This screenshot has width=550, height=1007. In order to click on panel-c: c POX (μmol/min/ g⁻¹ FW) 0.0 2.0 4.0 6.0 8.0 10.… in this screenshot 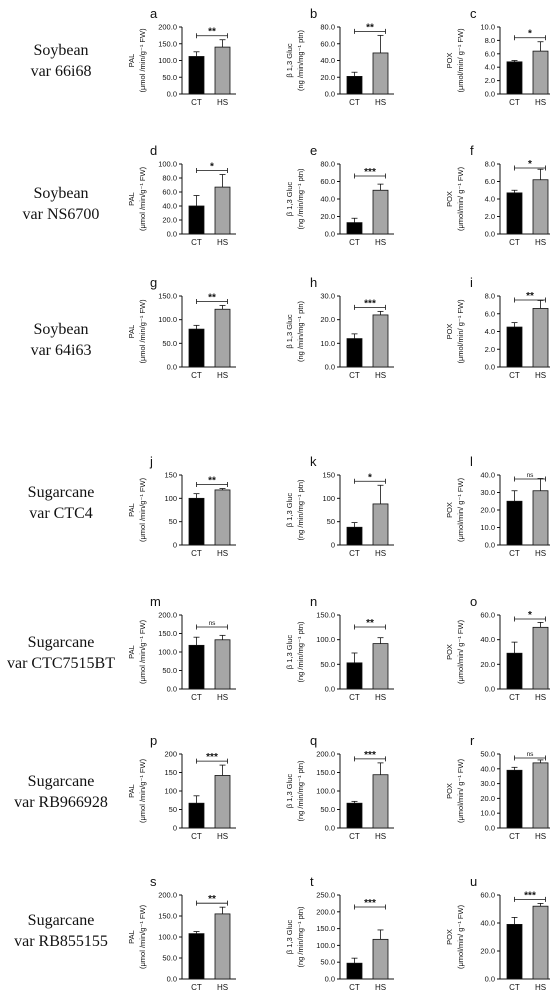, I will do `click(497, 56)`.